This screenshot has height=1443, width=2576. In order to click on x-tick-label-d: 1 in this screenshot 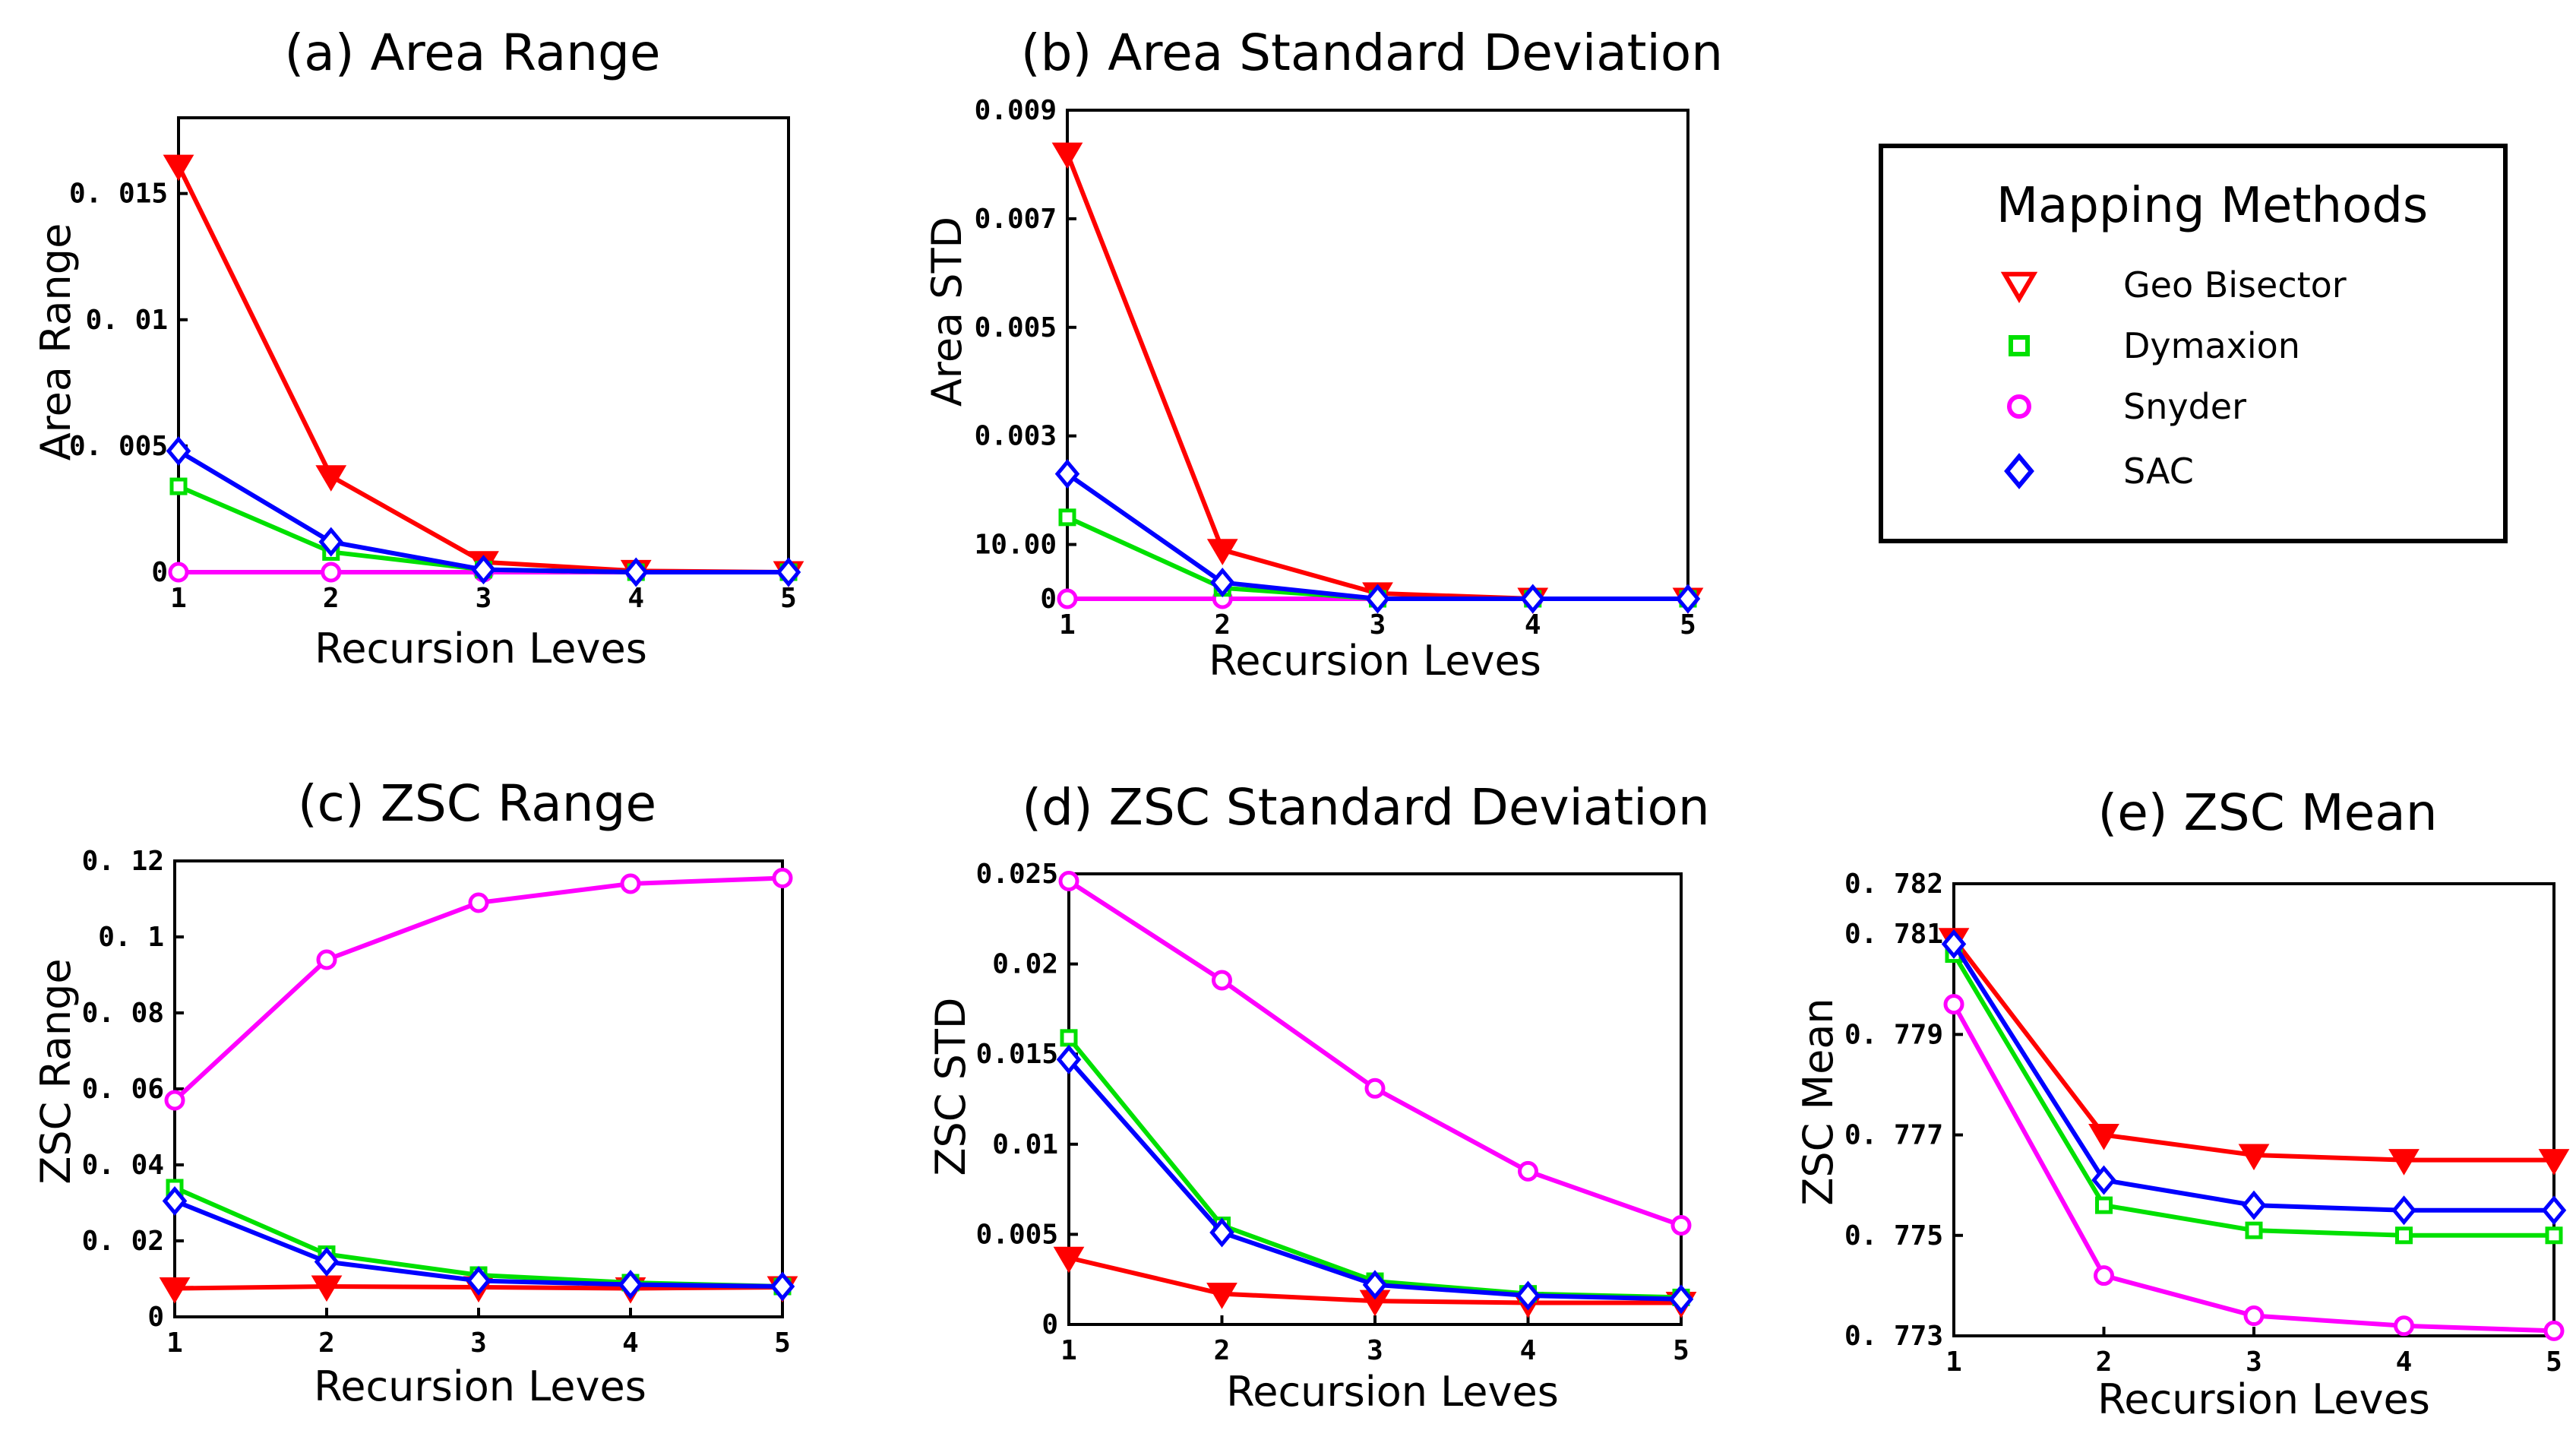, I will do `click(1068, 1350)`.